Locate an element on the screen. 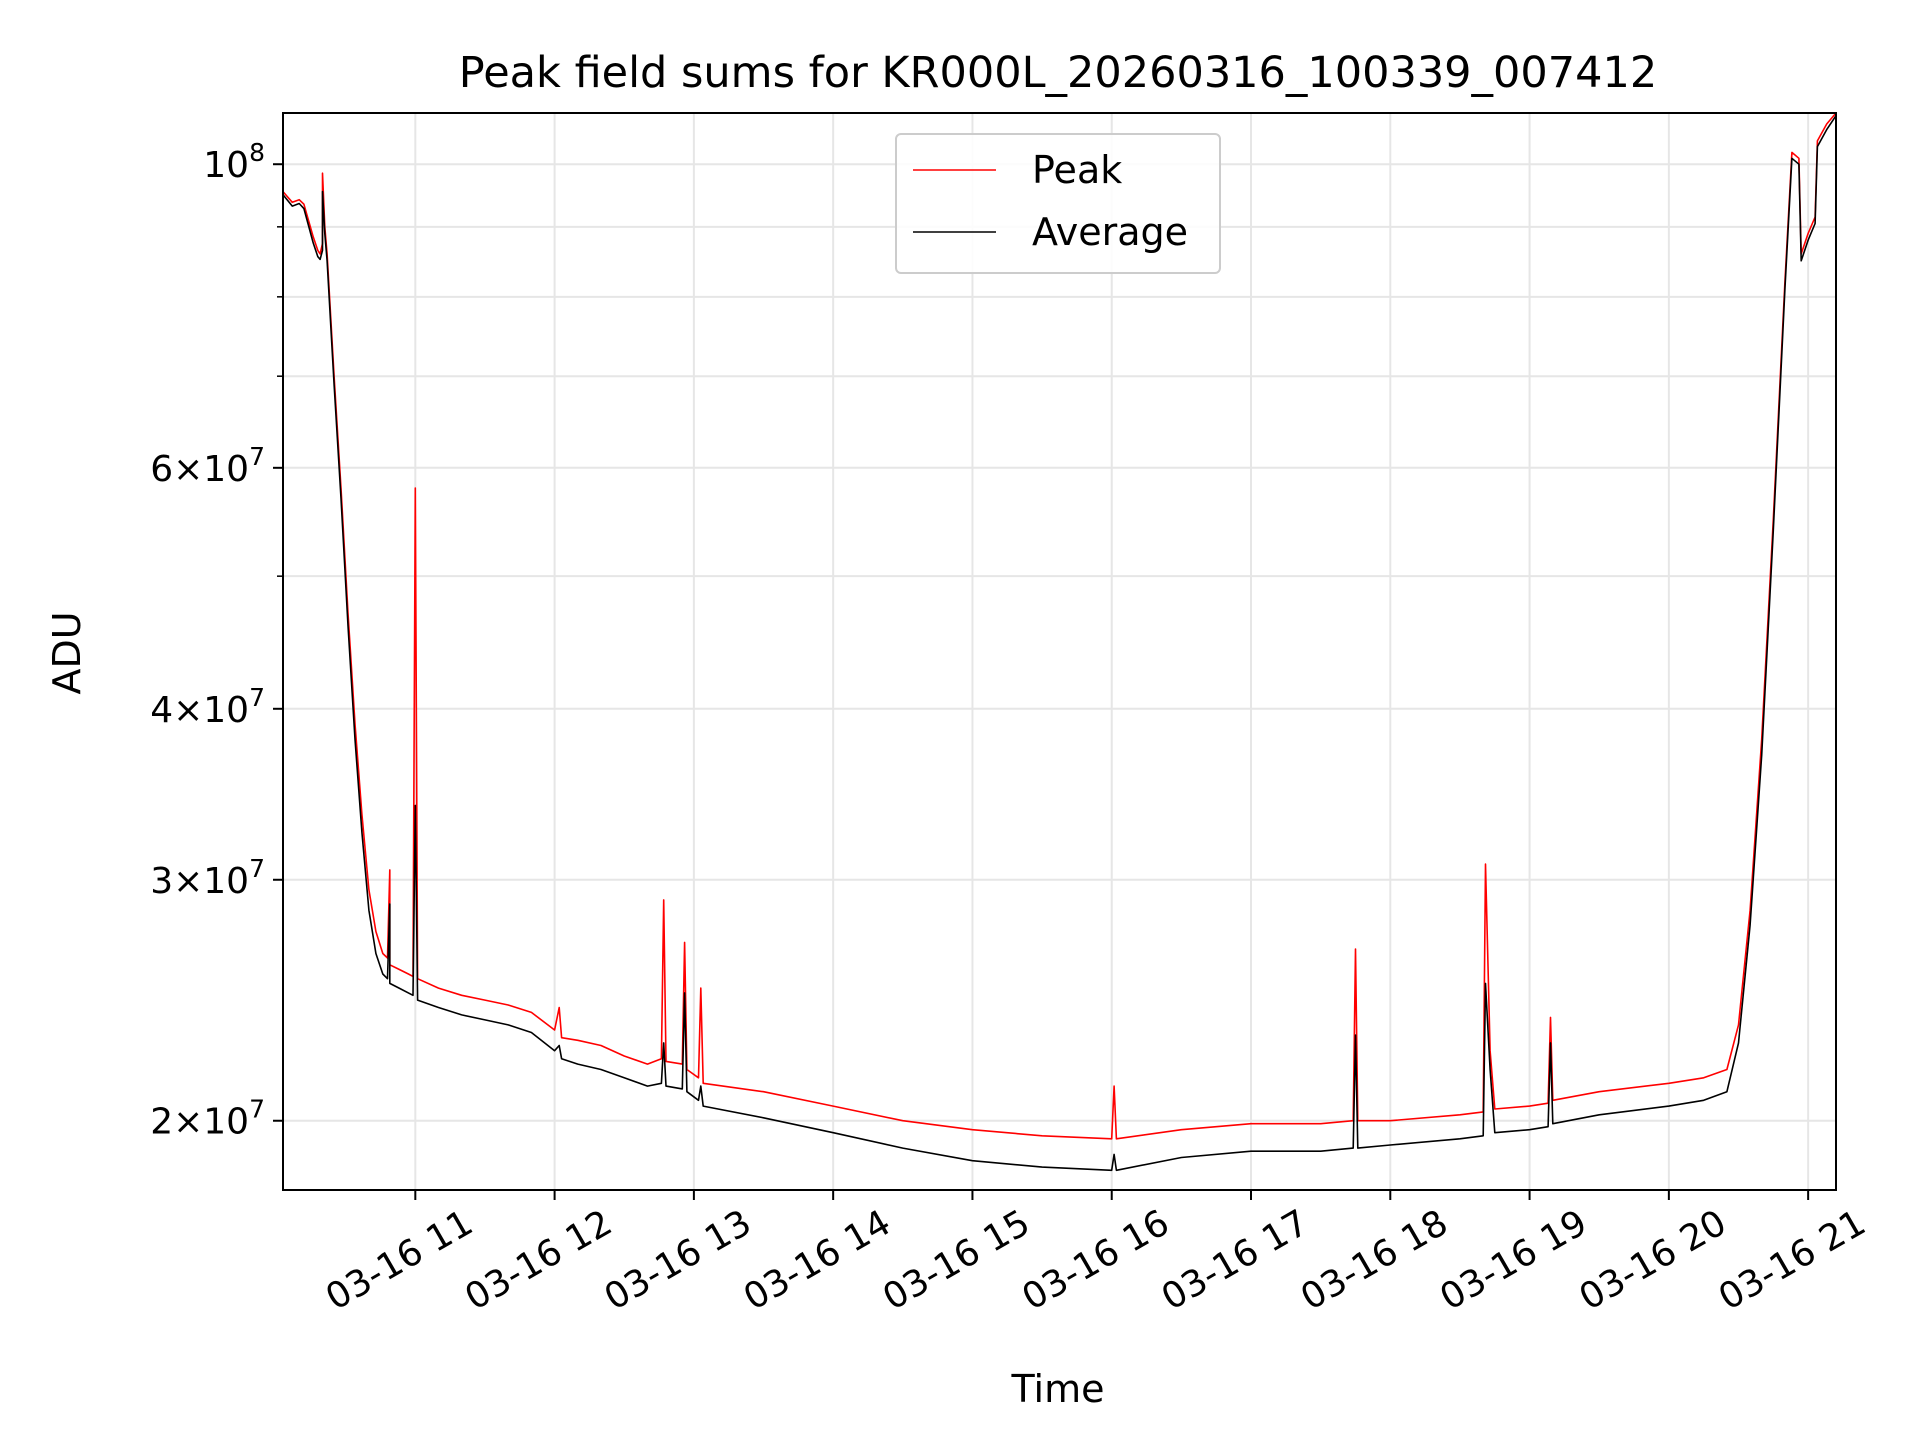 Image resolution: width=1920 pixels, height=1440 pixels. y-tick-label: 108 is located at coordinates (234, 162).